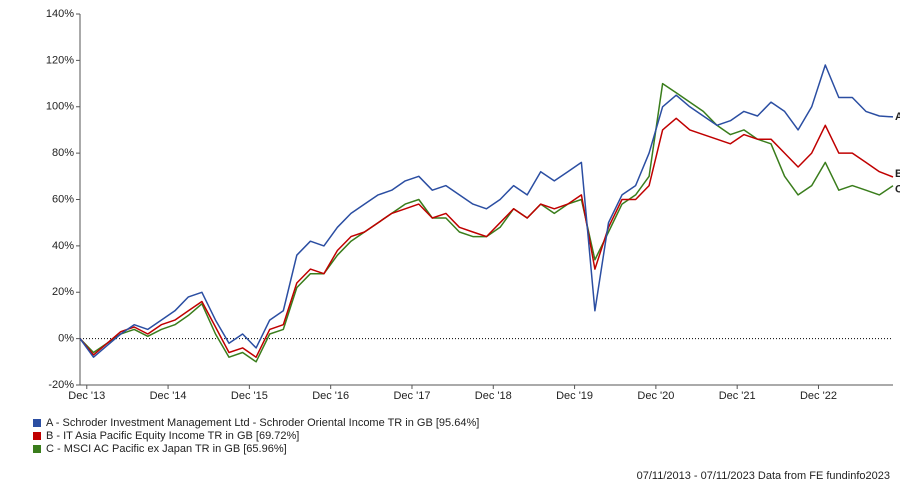  I want to click on x-tick-label: Dec '13, so click(86, 396).